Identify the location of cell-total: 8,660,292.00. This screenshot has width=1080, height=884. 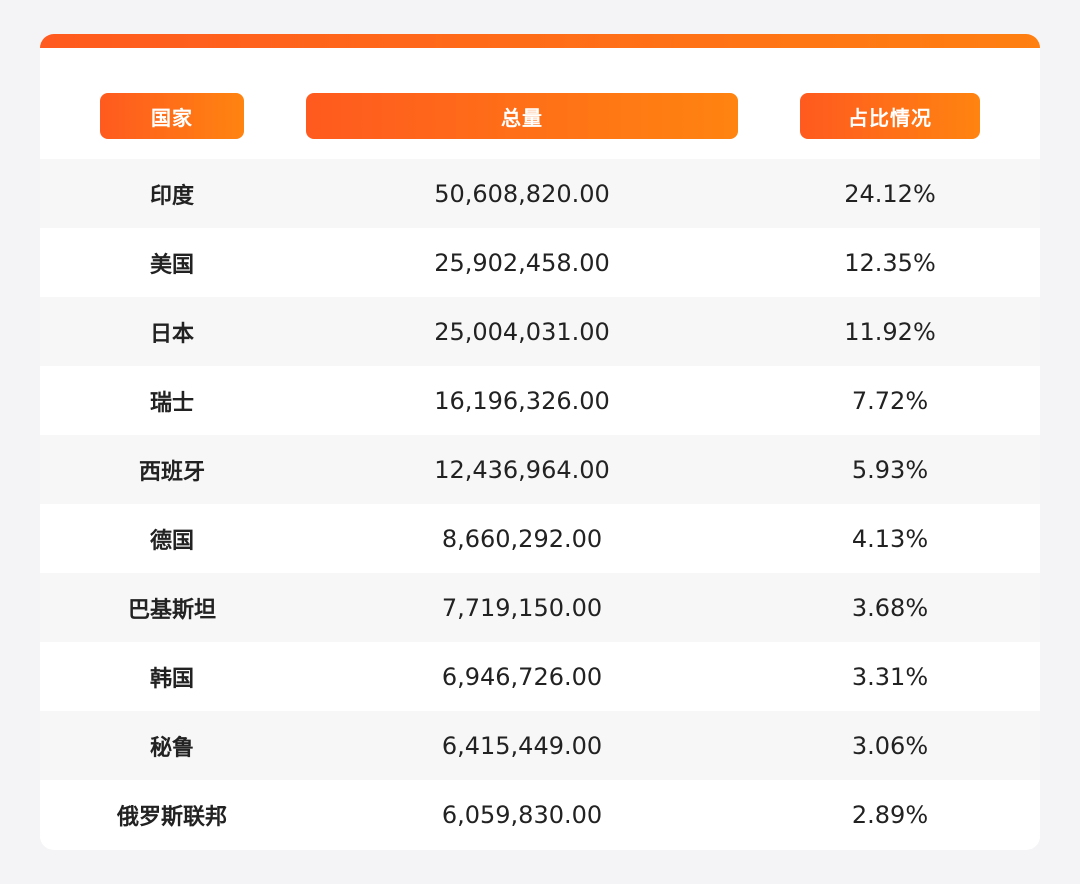
(522, 538).